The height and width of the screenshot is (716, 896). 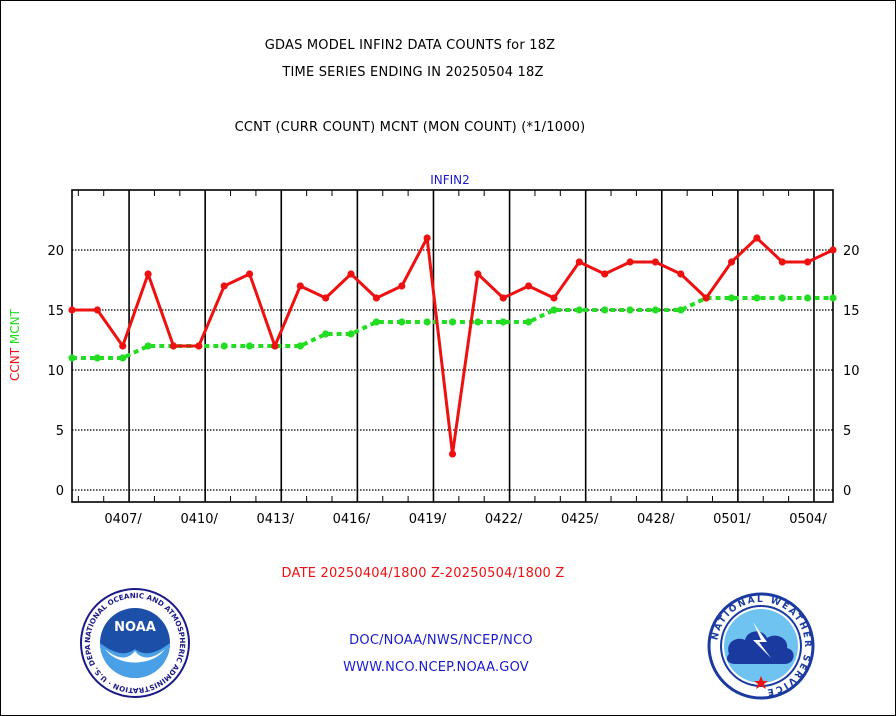 I want to click on y-tick-label-right: 15, so click(x=851, y=311).